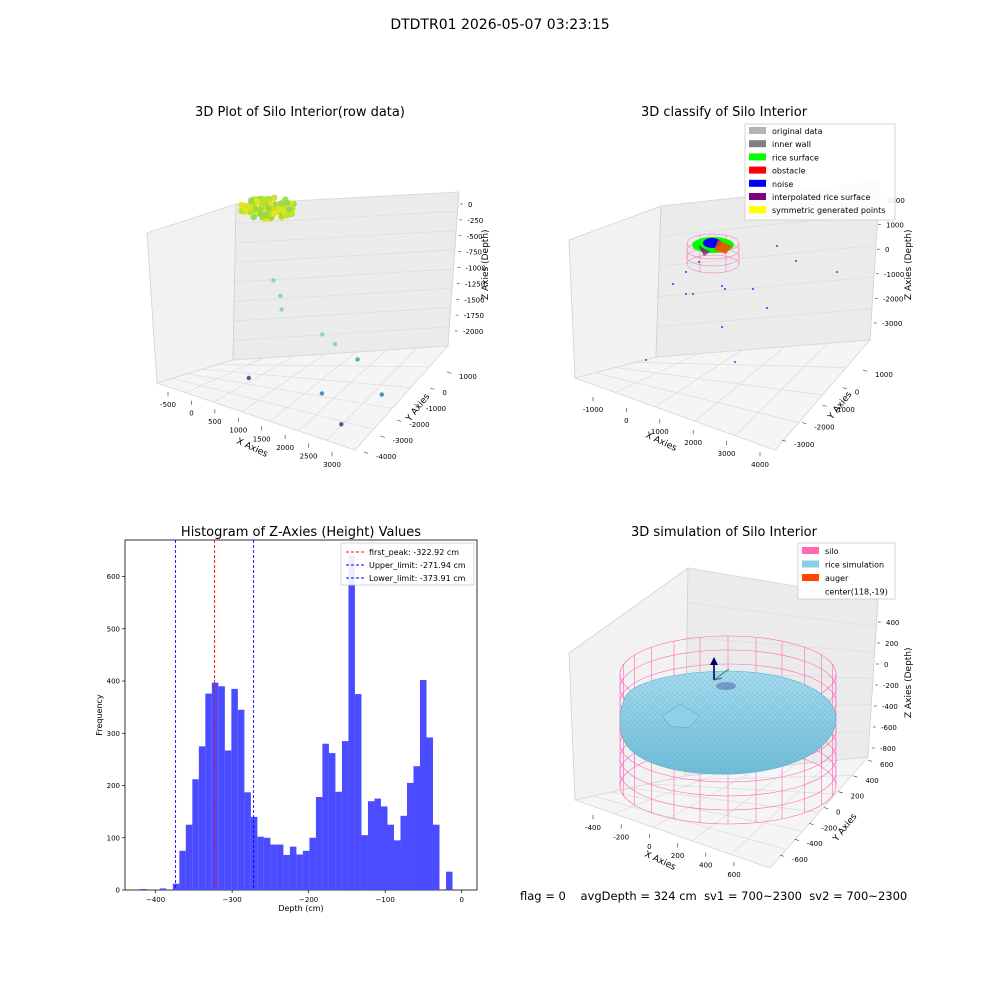 The image size is (1000, 1000). I want to click on simulation-y-tick-mark, so click(826, 808).